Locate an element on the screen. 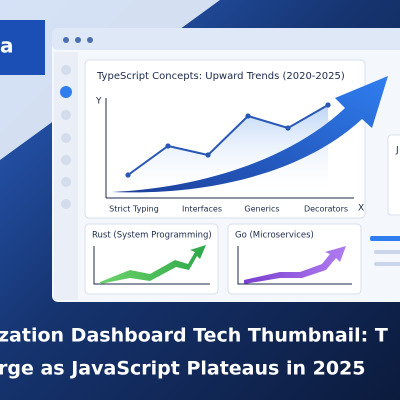 This screenshot has width=400, height=400. rust-arrow is located at coordinates (153, 264).